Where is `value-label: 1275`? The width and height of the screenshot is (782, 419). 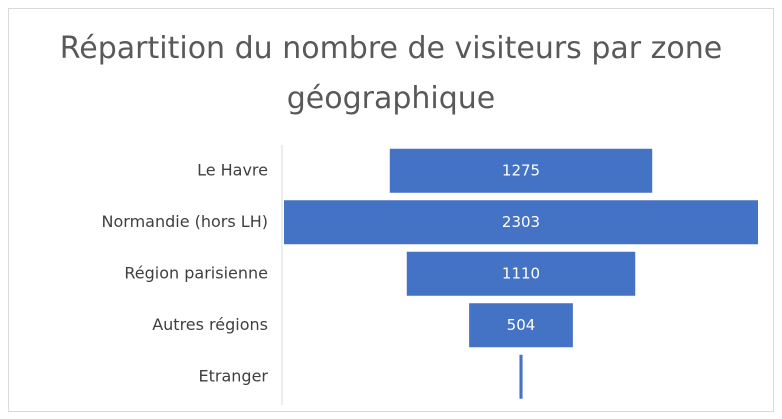
value-label: 1275 is located at coordinates (521, 170).